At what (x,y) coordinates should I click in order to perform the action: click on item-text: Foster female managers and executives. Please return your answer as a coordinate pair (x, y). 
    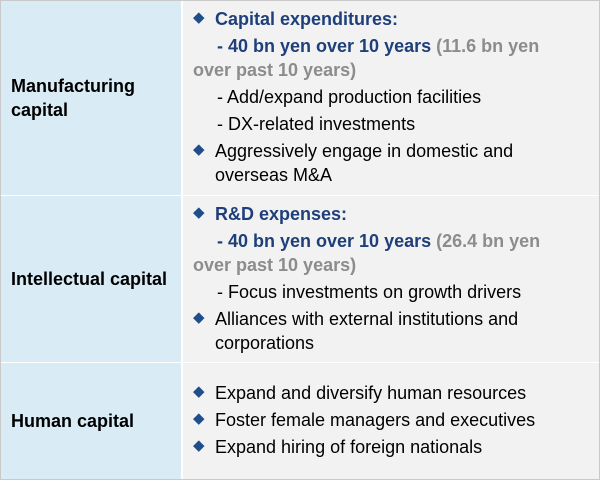
    Looking at the image, I should click on (375, 419).